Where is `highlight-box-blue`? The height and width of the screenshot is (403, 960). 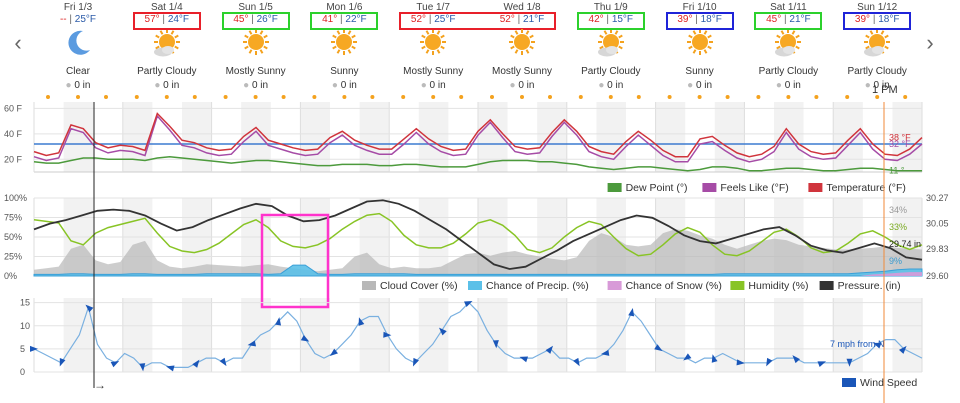
highlight-box-blue is located at coordinates (699, 21).